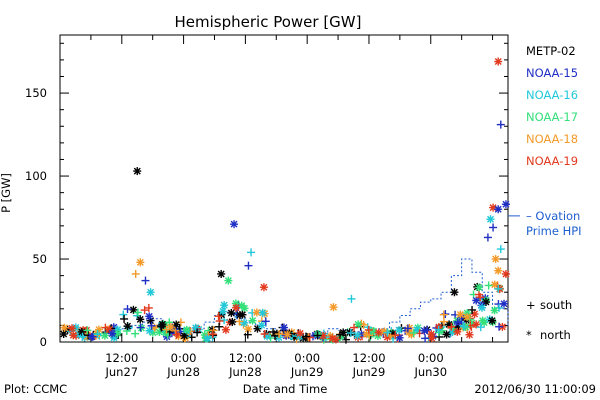 This screenshot has width=600, height=400. I want to click on legend-marker-label: north, so click(555, 335).